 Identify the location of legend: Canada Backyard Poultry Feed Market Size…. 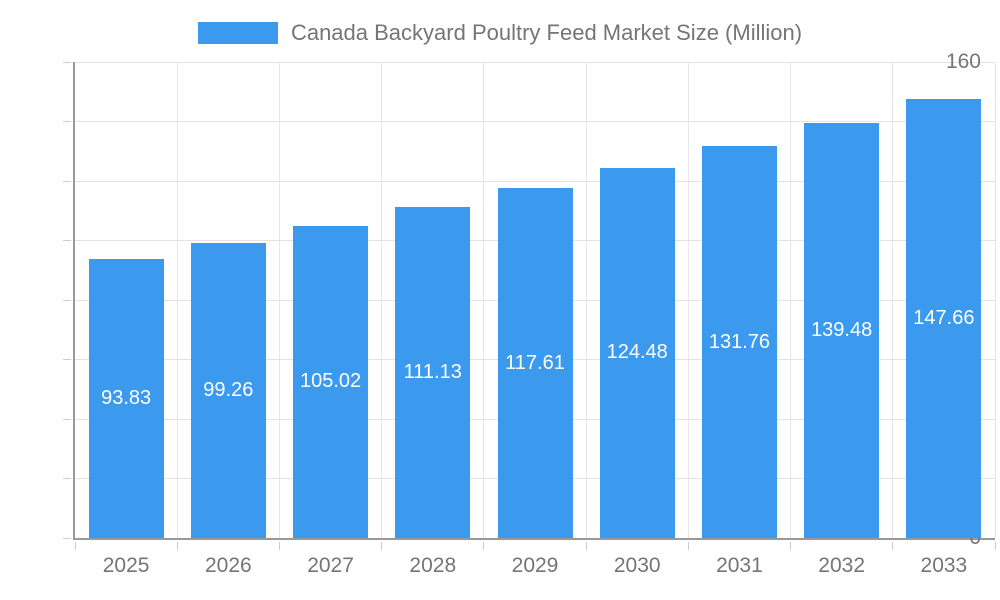
(500, 32).